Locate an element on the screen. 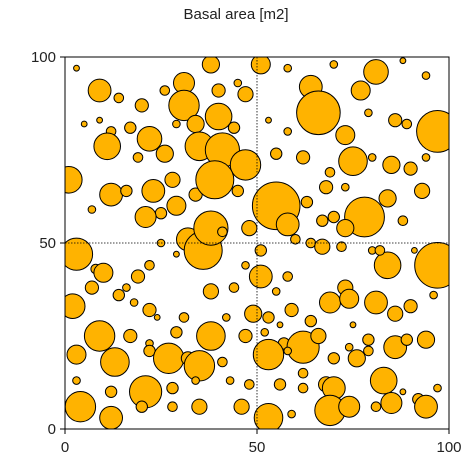 The height and width of the screenshot is (465, 472). x-tick-label: 0 is located at coordinates (65, 447).